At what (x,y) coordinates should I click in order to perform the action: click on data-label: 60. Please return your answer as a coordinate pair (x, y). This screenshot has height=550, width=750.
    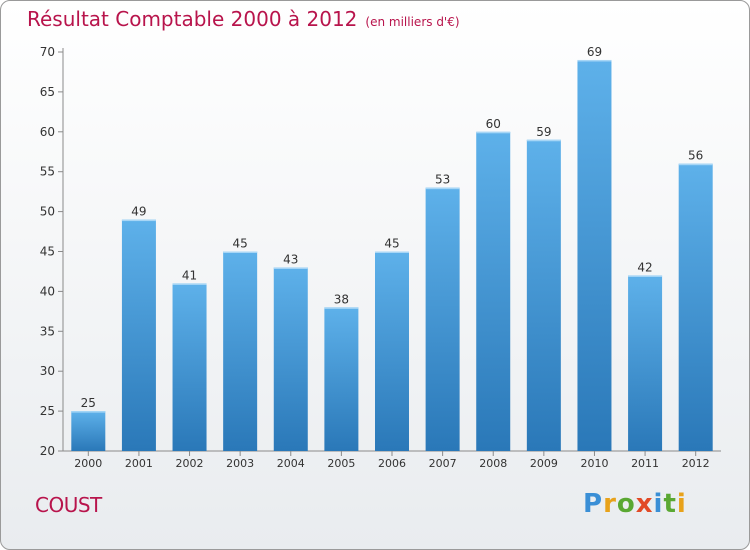
    Looking at the image, I should click on (493, 124).